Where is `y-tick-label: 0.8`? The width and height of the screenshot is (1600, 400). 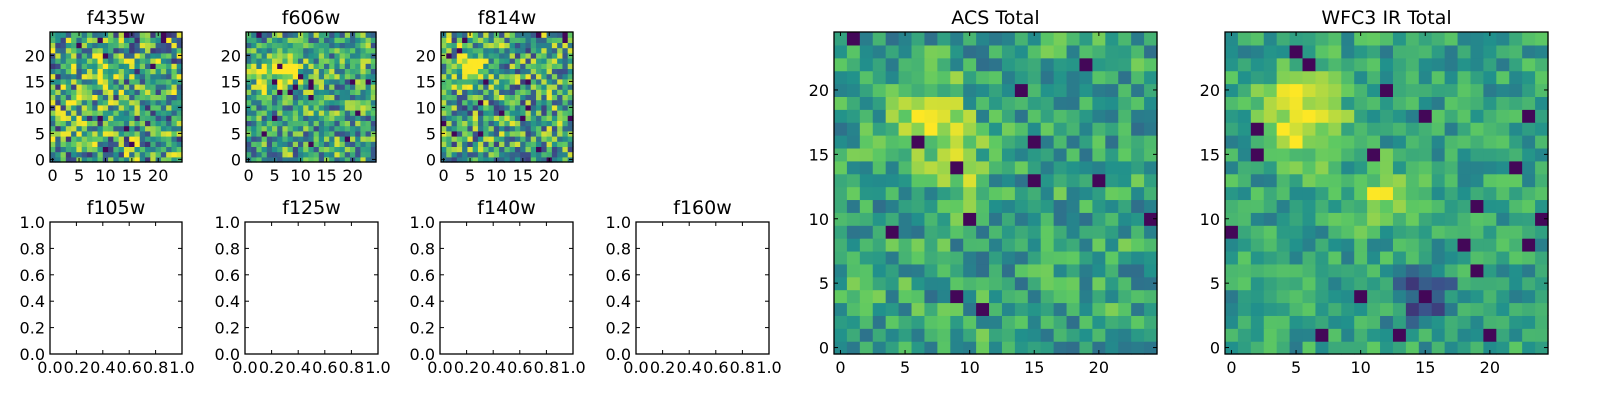
y-tick-label: 0.8 is located at coordinates (422, 248).